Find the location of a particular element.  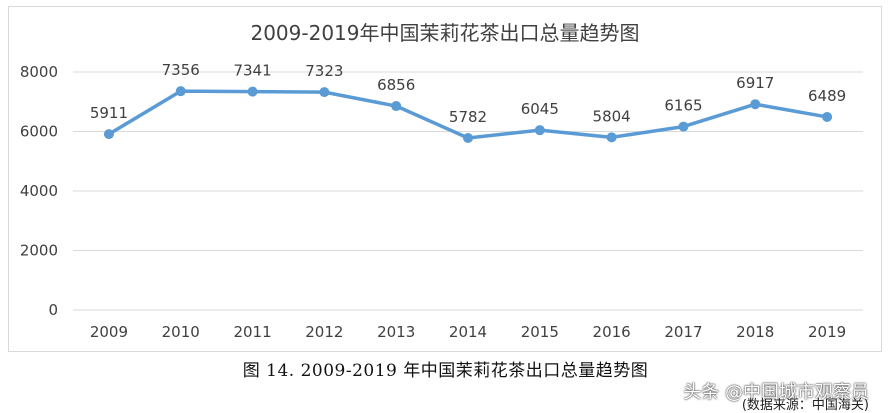

figure-caption: 图 14. 2009-2019 年中国茉莉花茶出口总量趋势图 is located at coordinates (445, 371).